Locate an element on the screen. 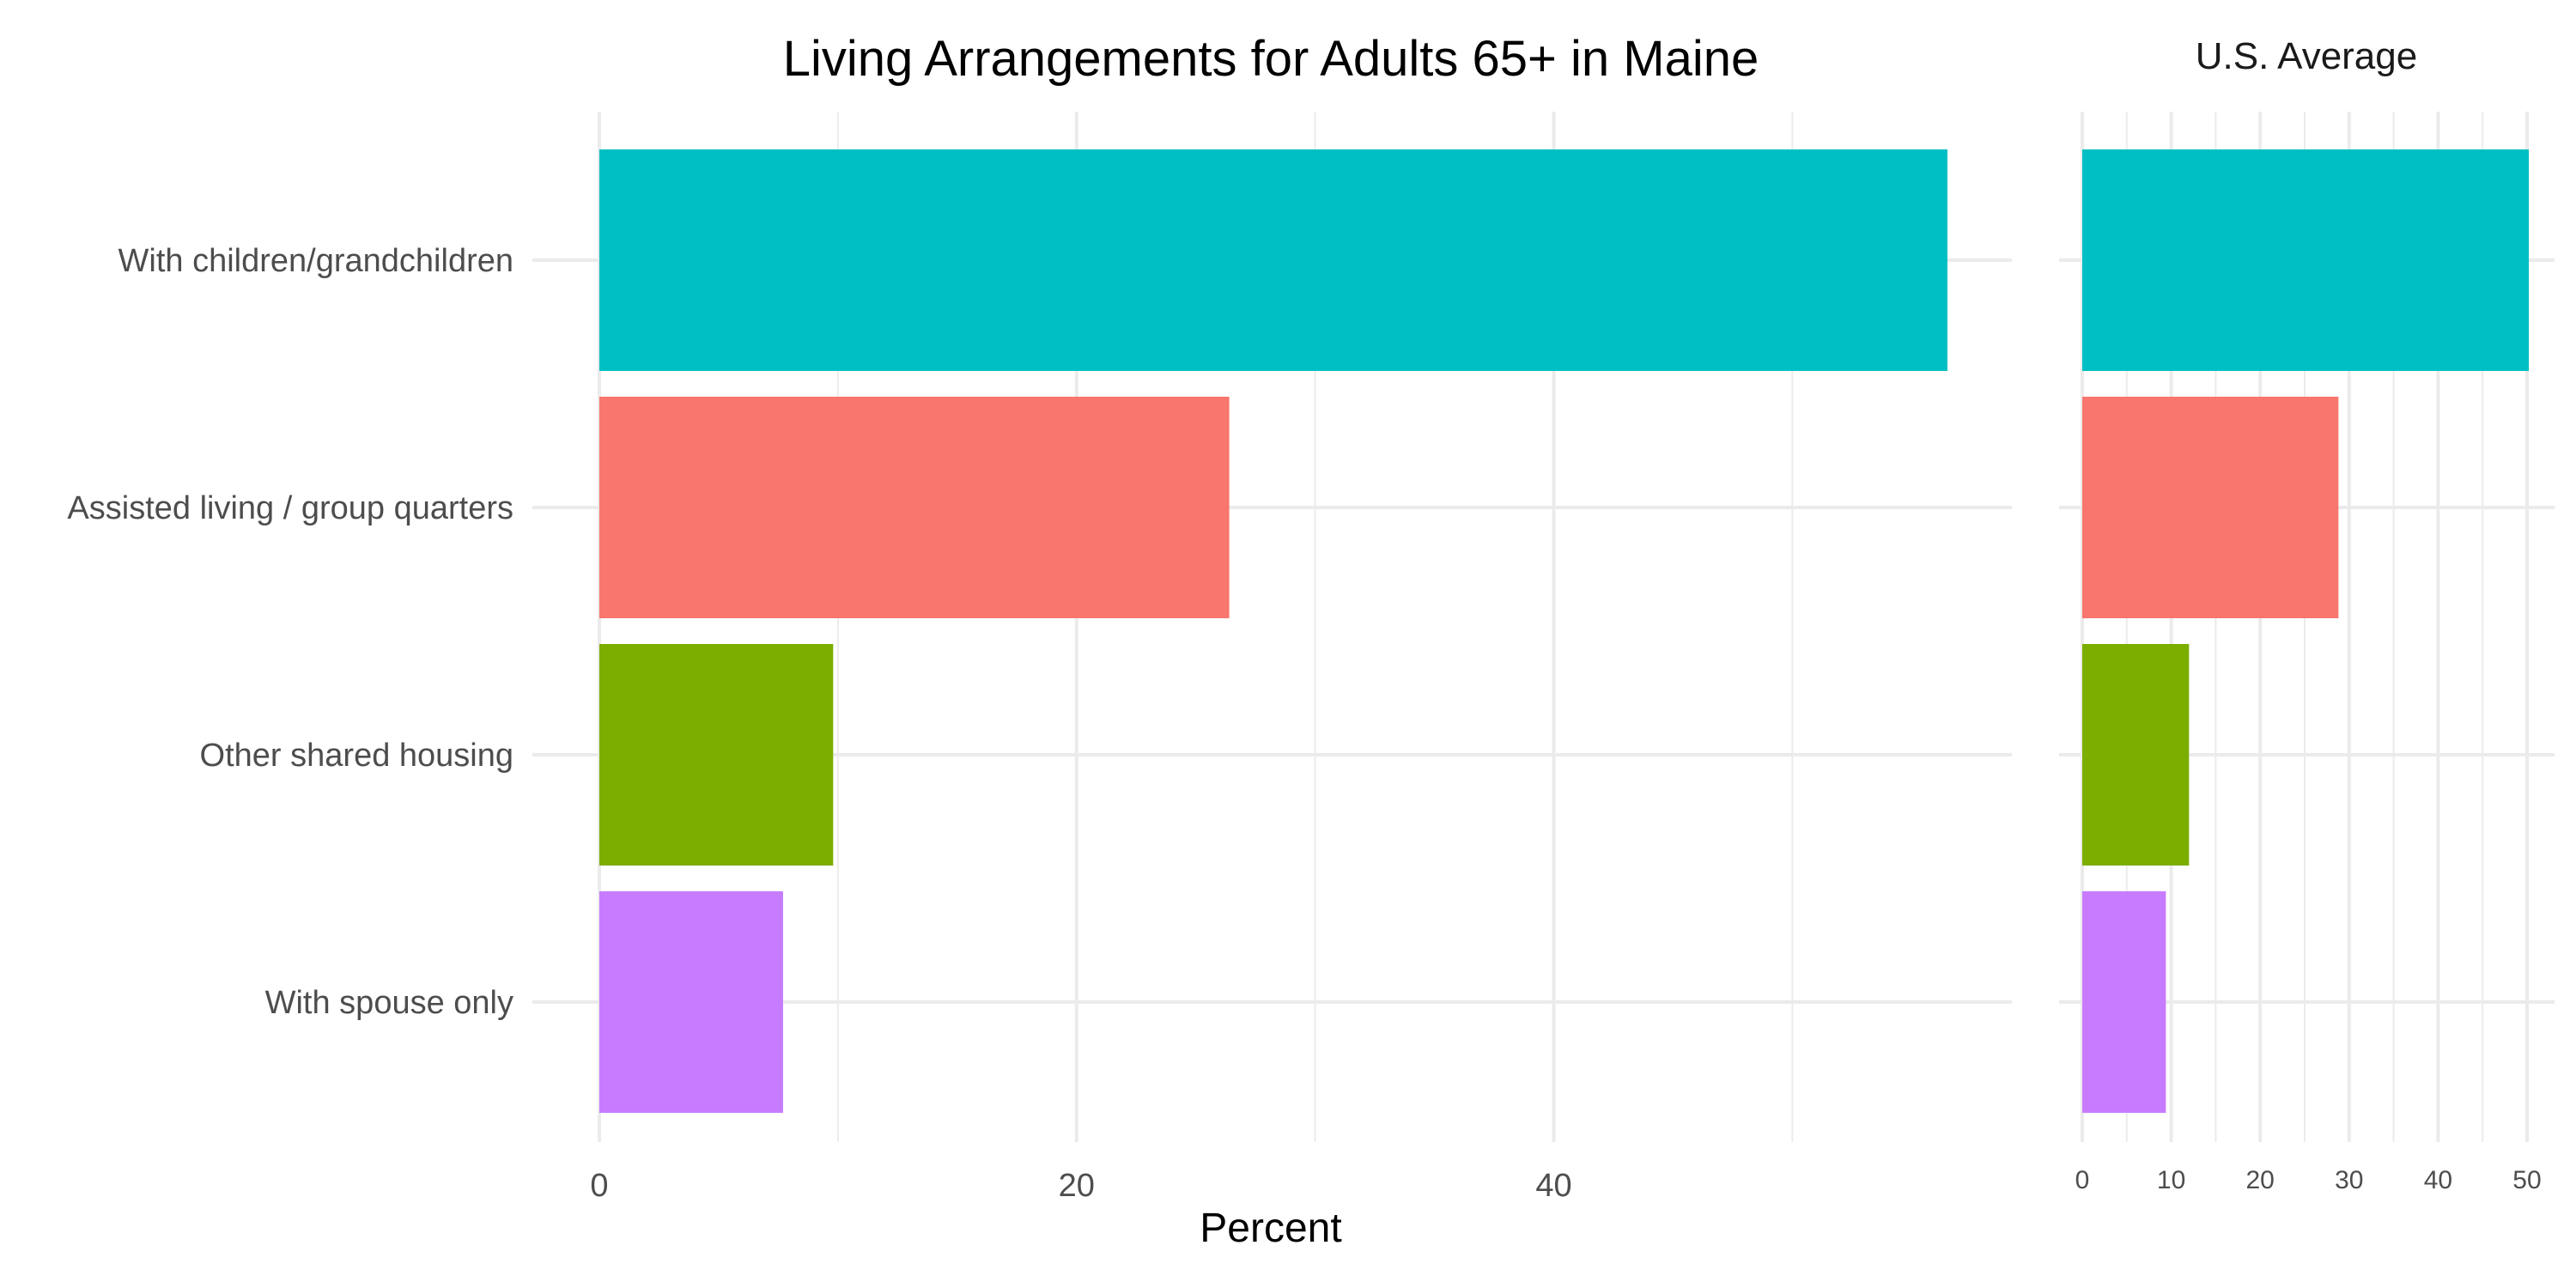  inset-x-tick-label: 40 is located at coordinates (2438, 1180).